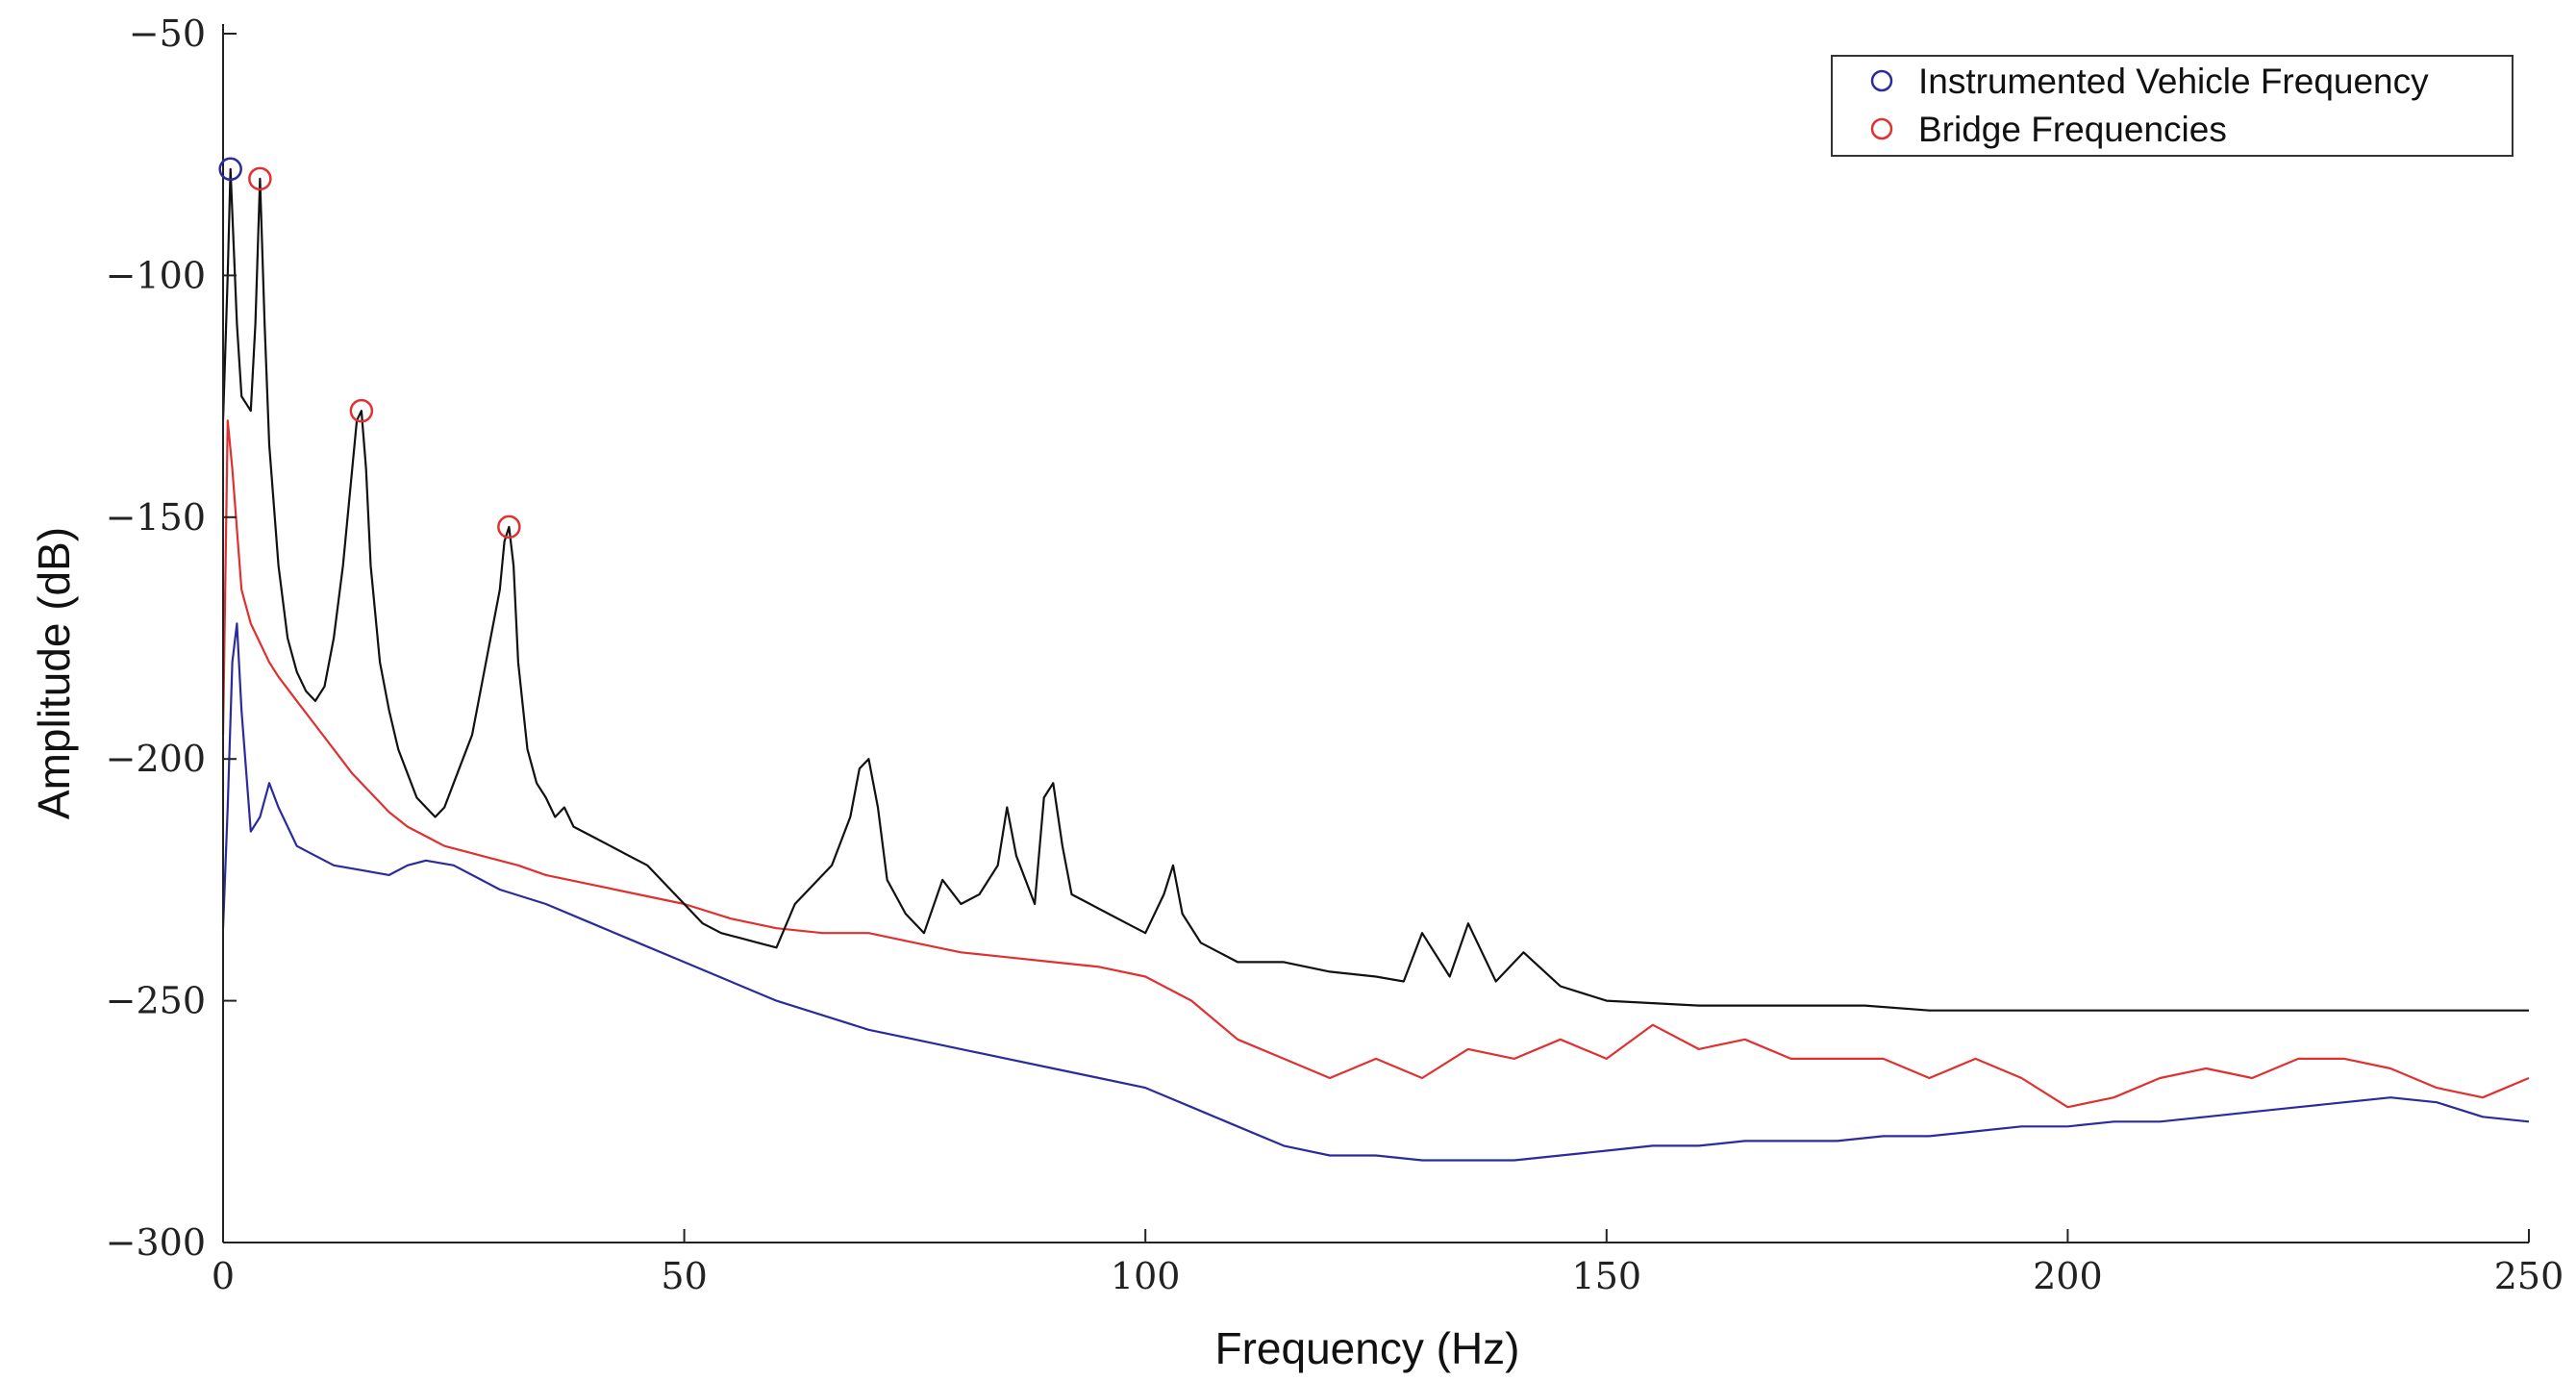 This screenshot has width=2576, height=1381. I want to click on x-axis-label: Frequency (Hz), so click(1367, 1348).